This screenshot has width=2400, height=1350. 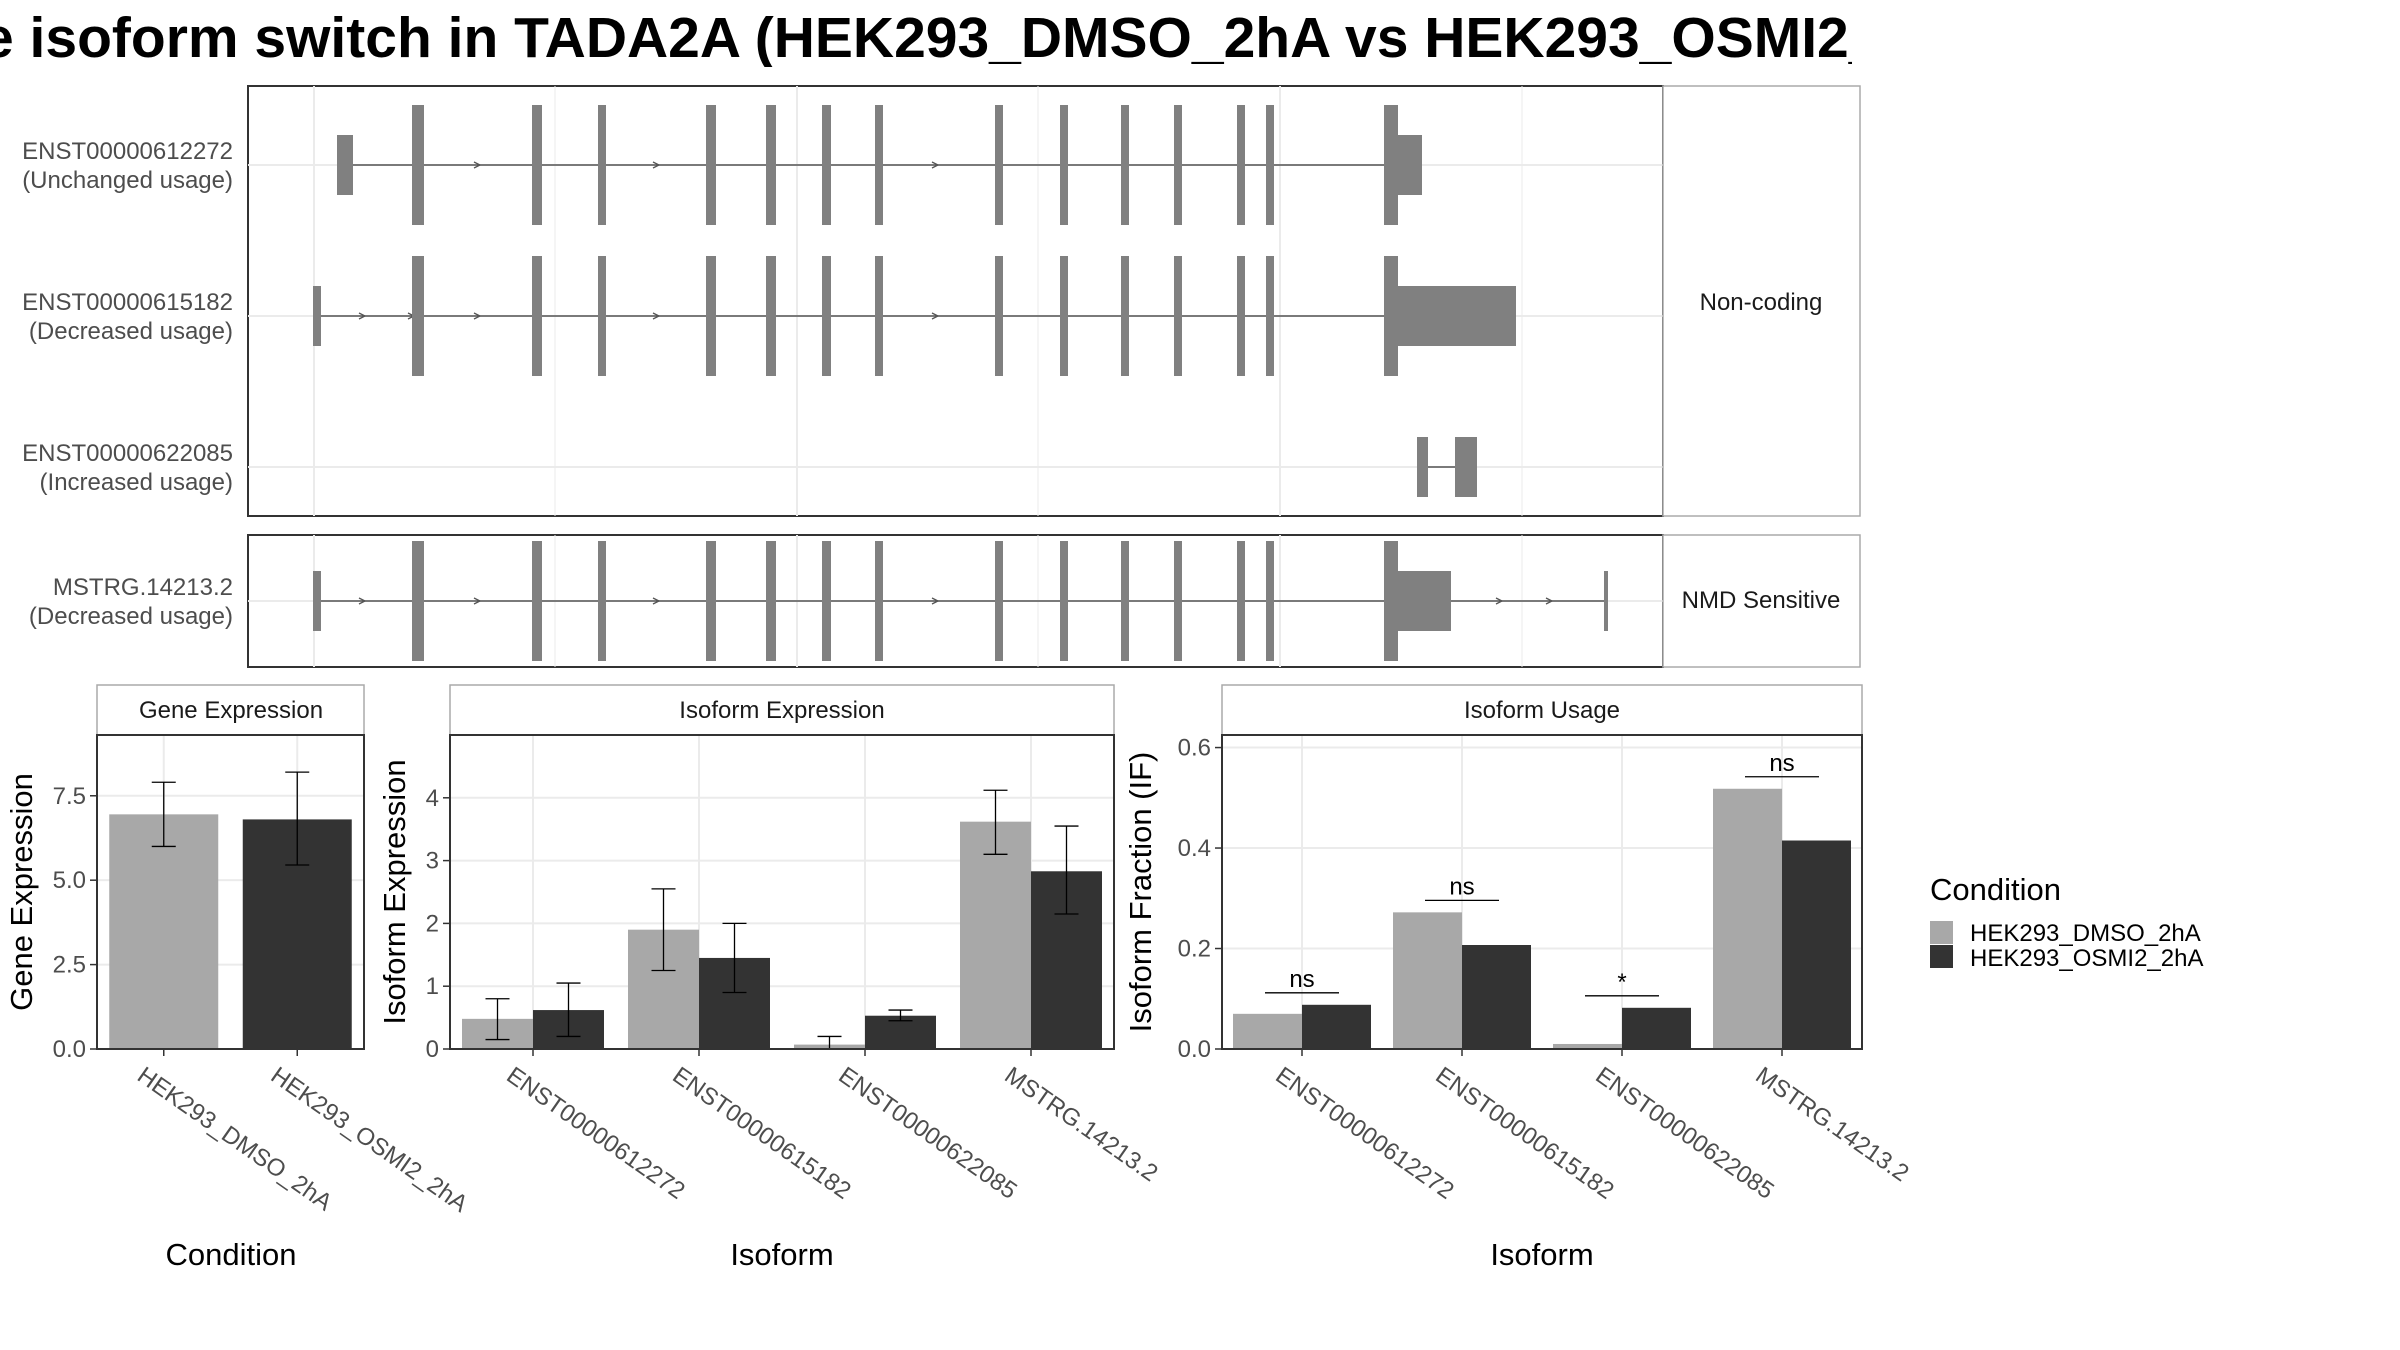 I want to click on y-tick-label: 0.6, so click(x=1194, y=748).